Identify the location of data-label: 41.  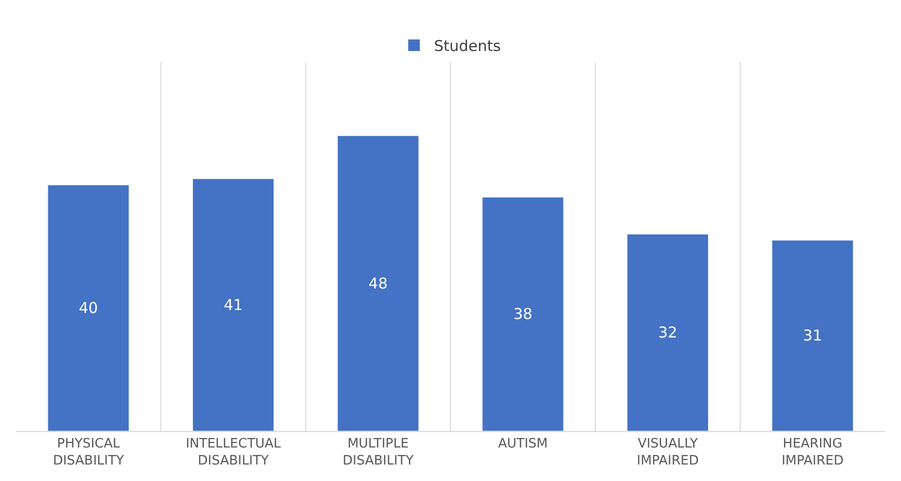
(233, 305).